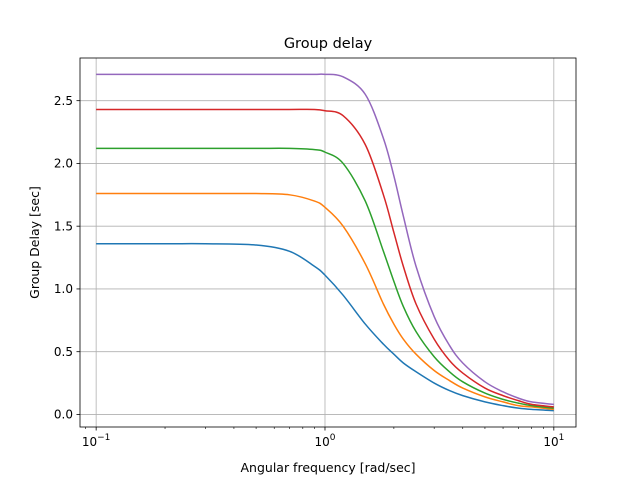 The height and width of the screenshot is (480, 640). Describe the element at coordinates (328, 44) in the screenshot. I see `chart-title: Group delay` at that location.